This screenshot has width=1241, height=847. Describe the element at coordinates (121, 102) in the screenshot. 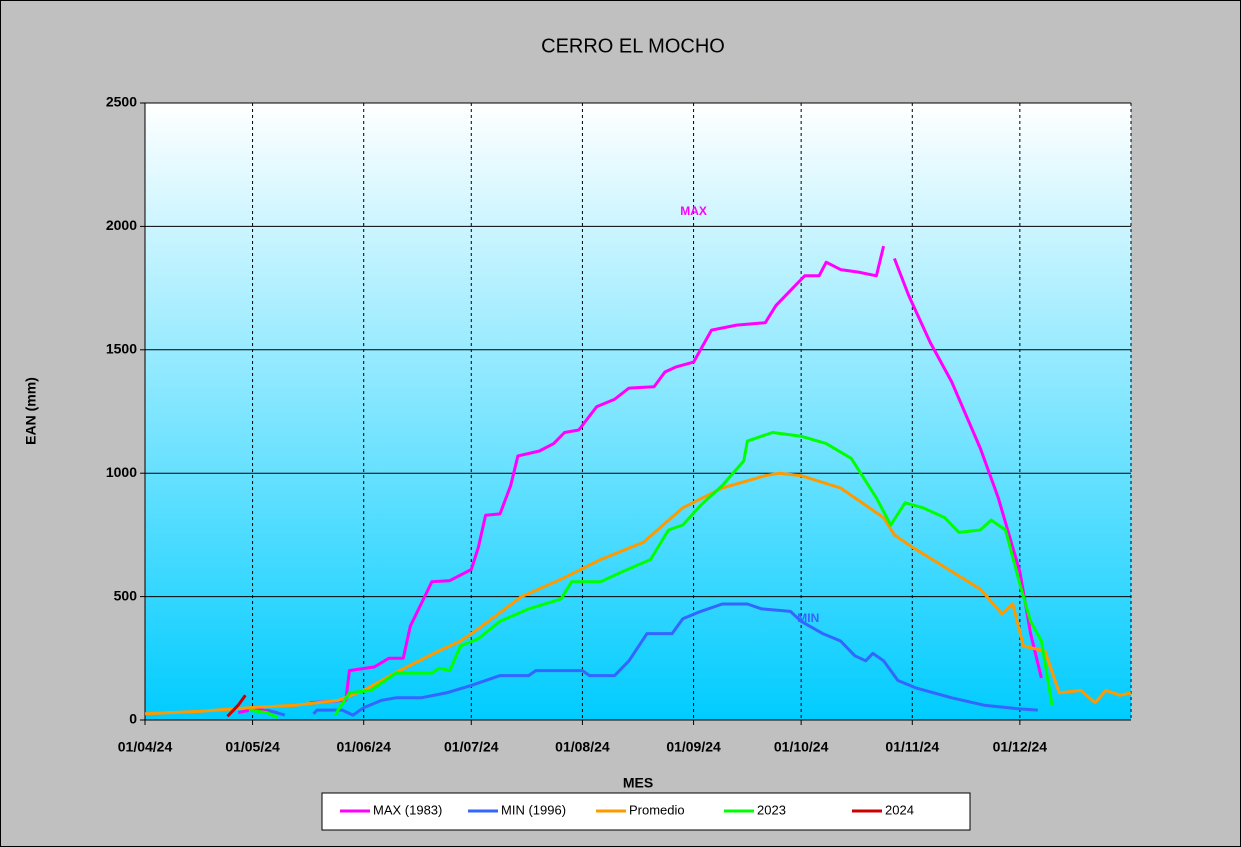

I see `y-tick-label: 2500` at that location.